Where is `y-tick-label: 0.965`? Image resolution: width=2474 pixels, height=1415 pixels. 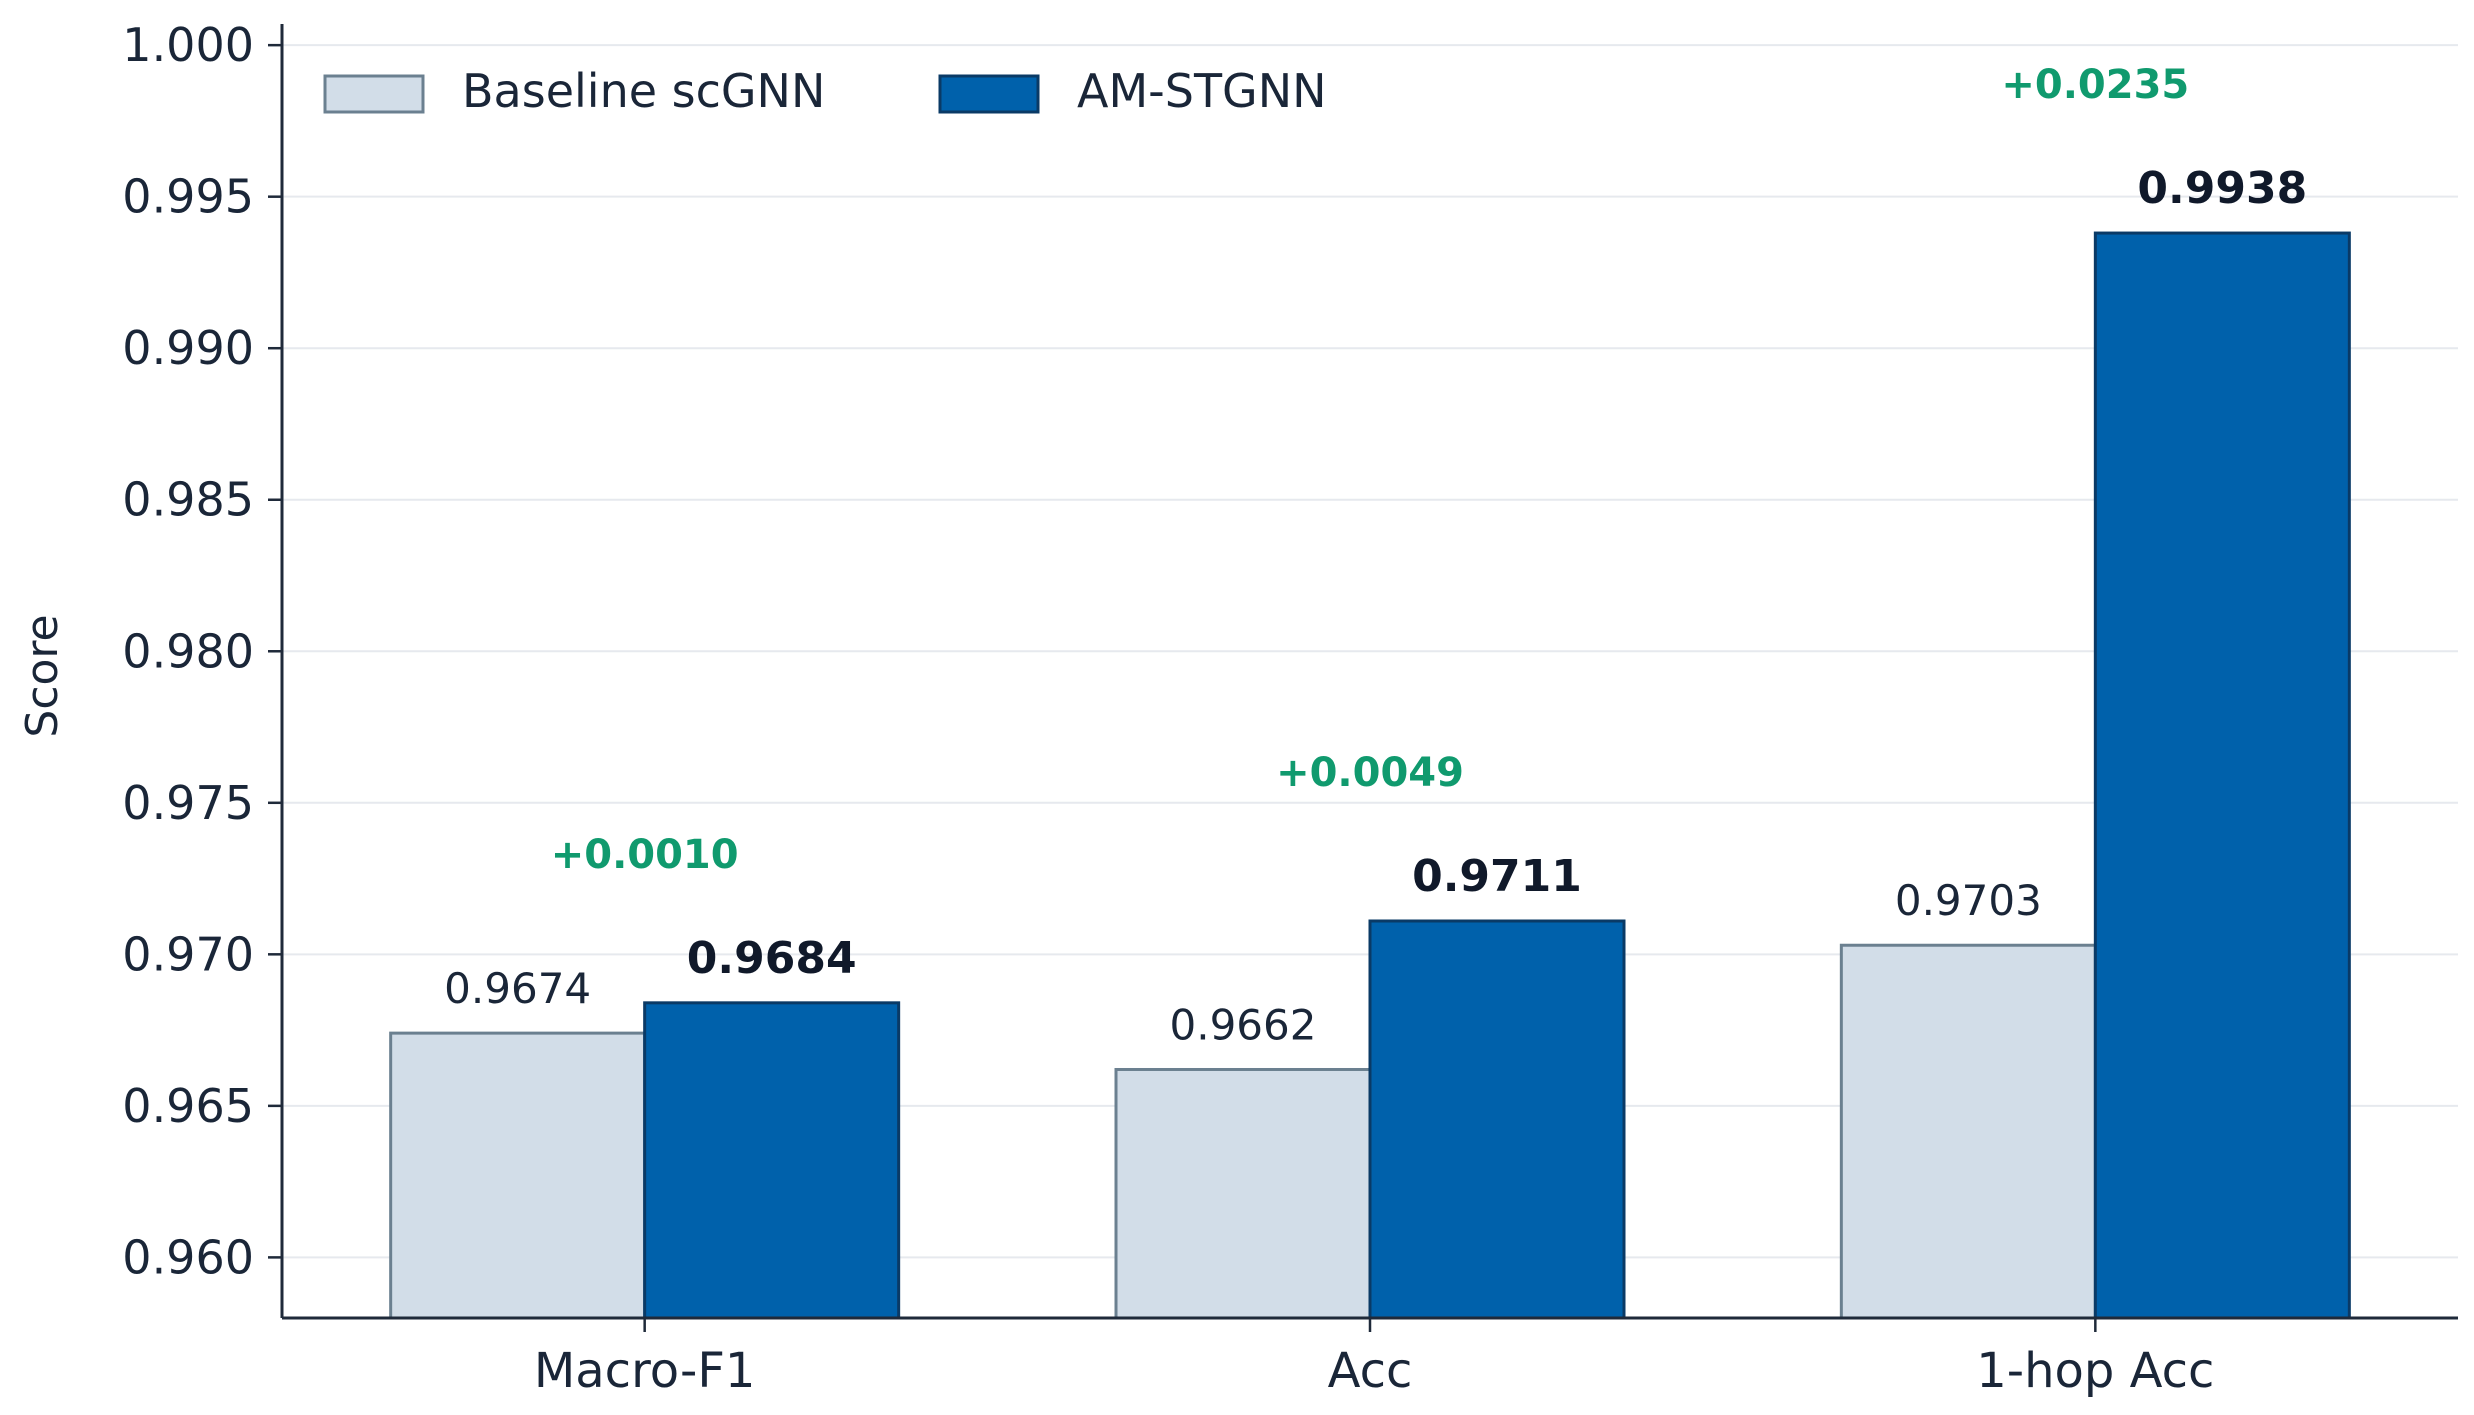
y-tick-label: 0.965 is located at coordinates (188, 1106).